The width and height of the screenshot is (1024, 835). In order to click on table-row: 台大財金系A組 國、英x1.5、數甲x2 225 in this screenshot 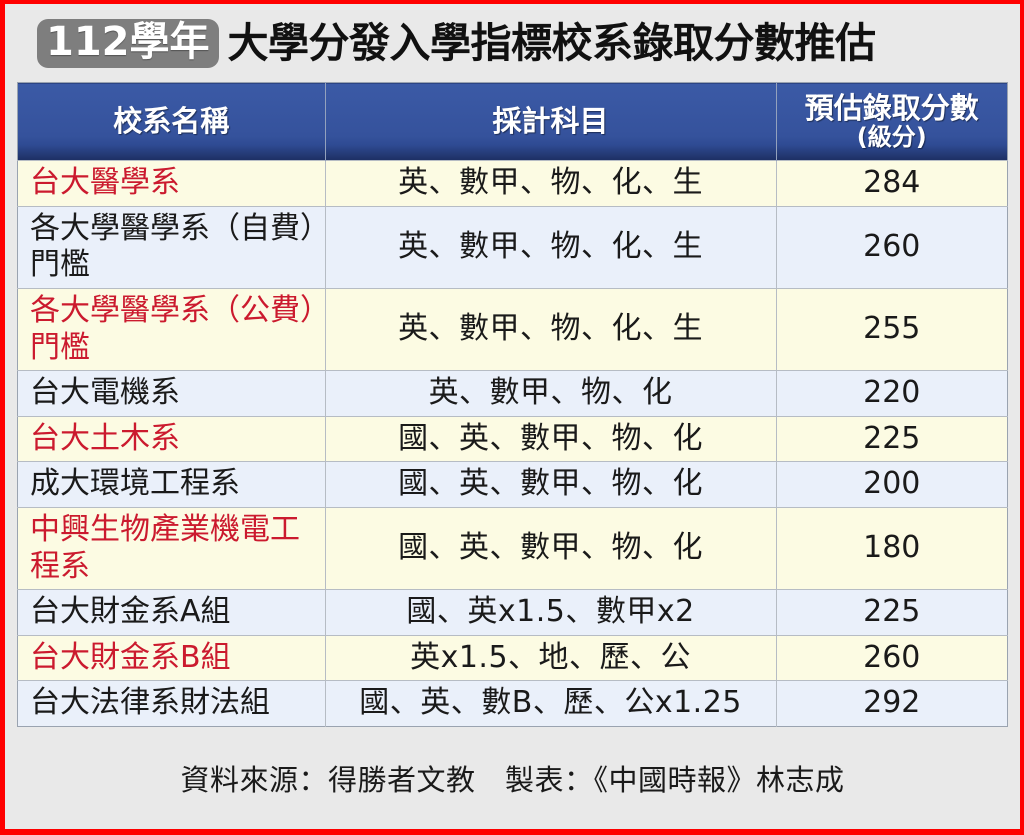, I will do `click(512, 612)`.